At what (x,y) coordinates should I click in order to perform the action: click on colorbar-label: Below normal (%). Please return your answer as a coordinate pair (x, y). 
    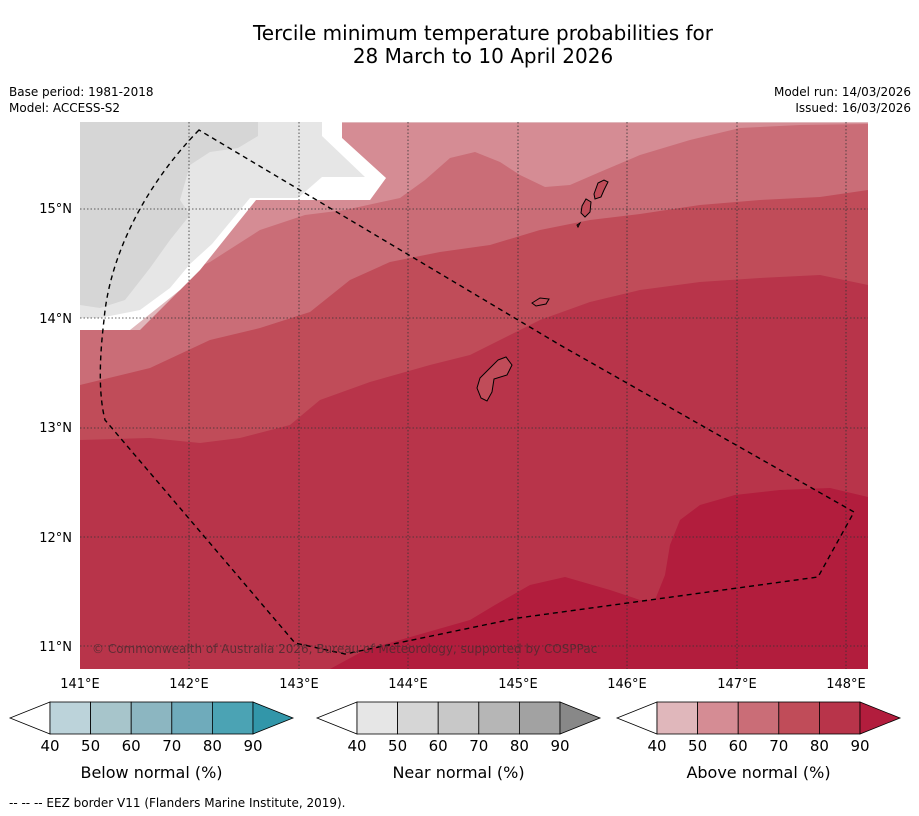
    Looking at the image, I should click on (151, 772).